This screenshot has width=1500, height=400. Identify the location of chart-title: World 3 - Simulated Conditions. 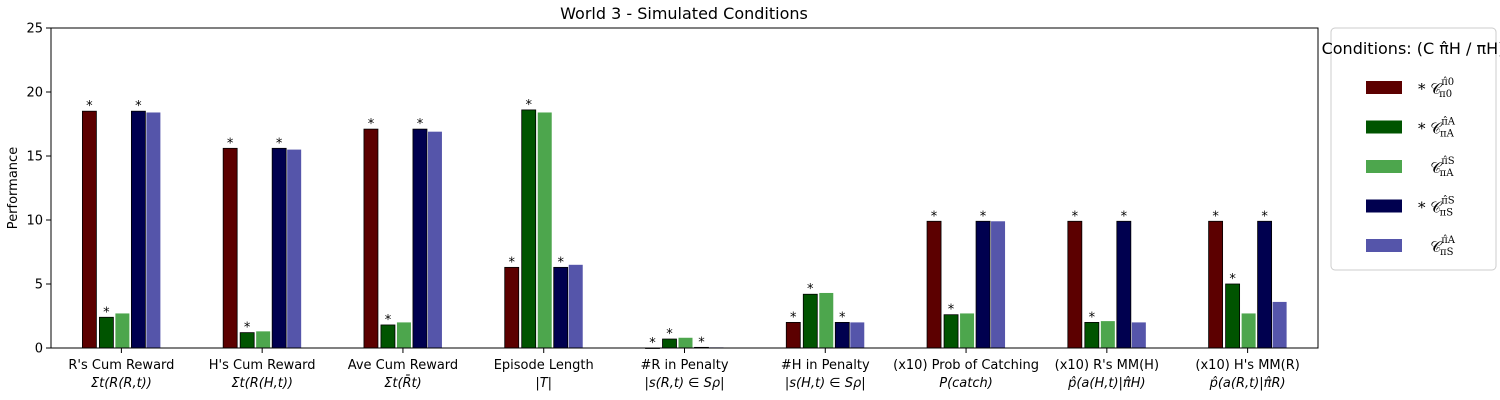
(684, 13).